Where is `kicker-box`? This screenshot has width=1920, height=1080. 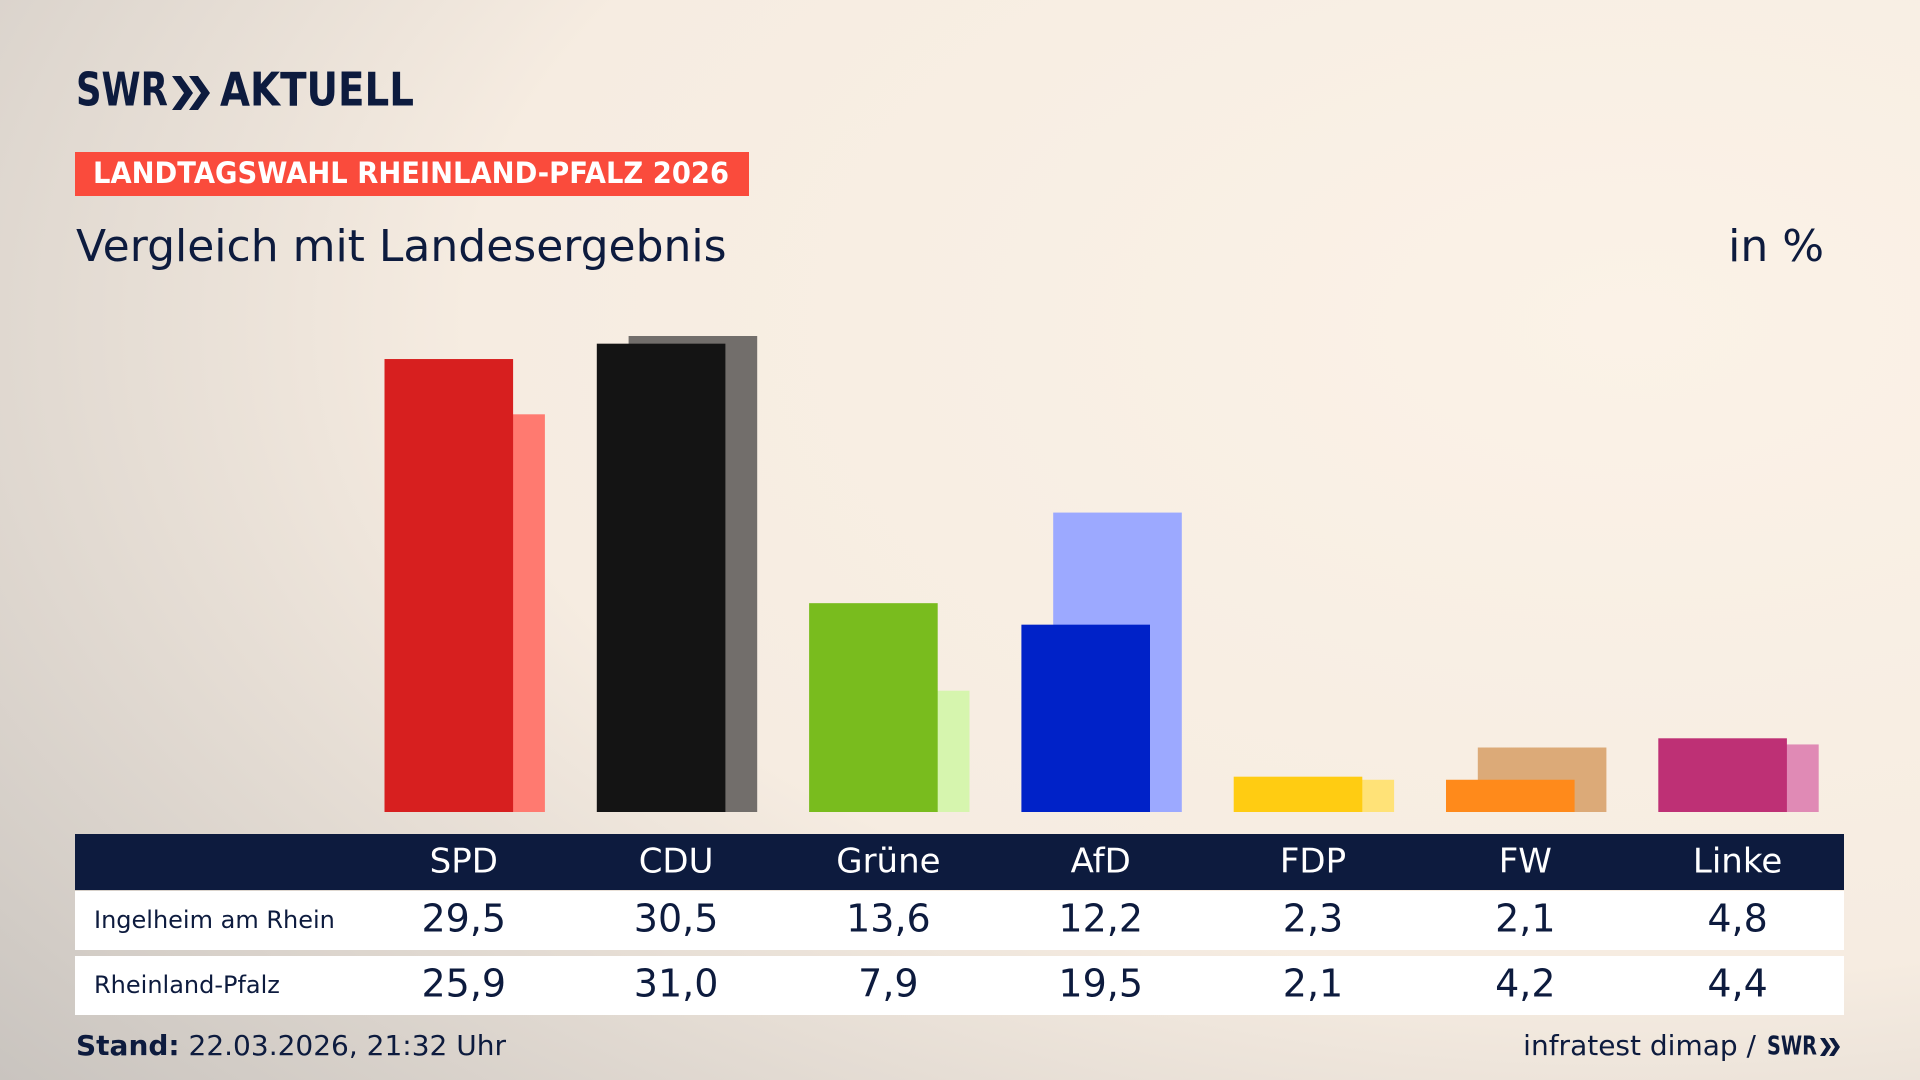 kicker-box is located at coordinates (412, 174).